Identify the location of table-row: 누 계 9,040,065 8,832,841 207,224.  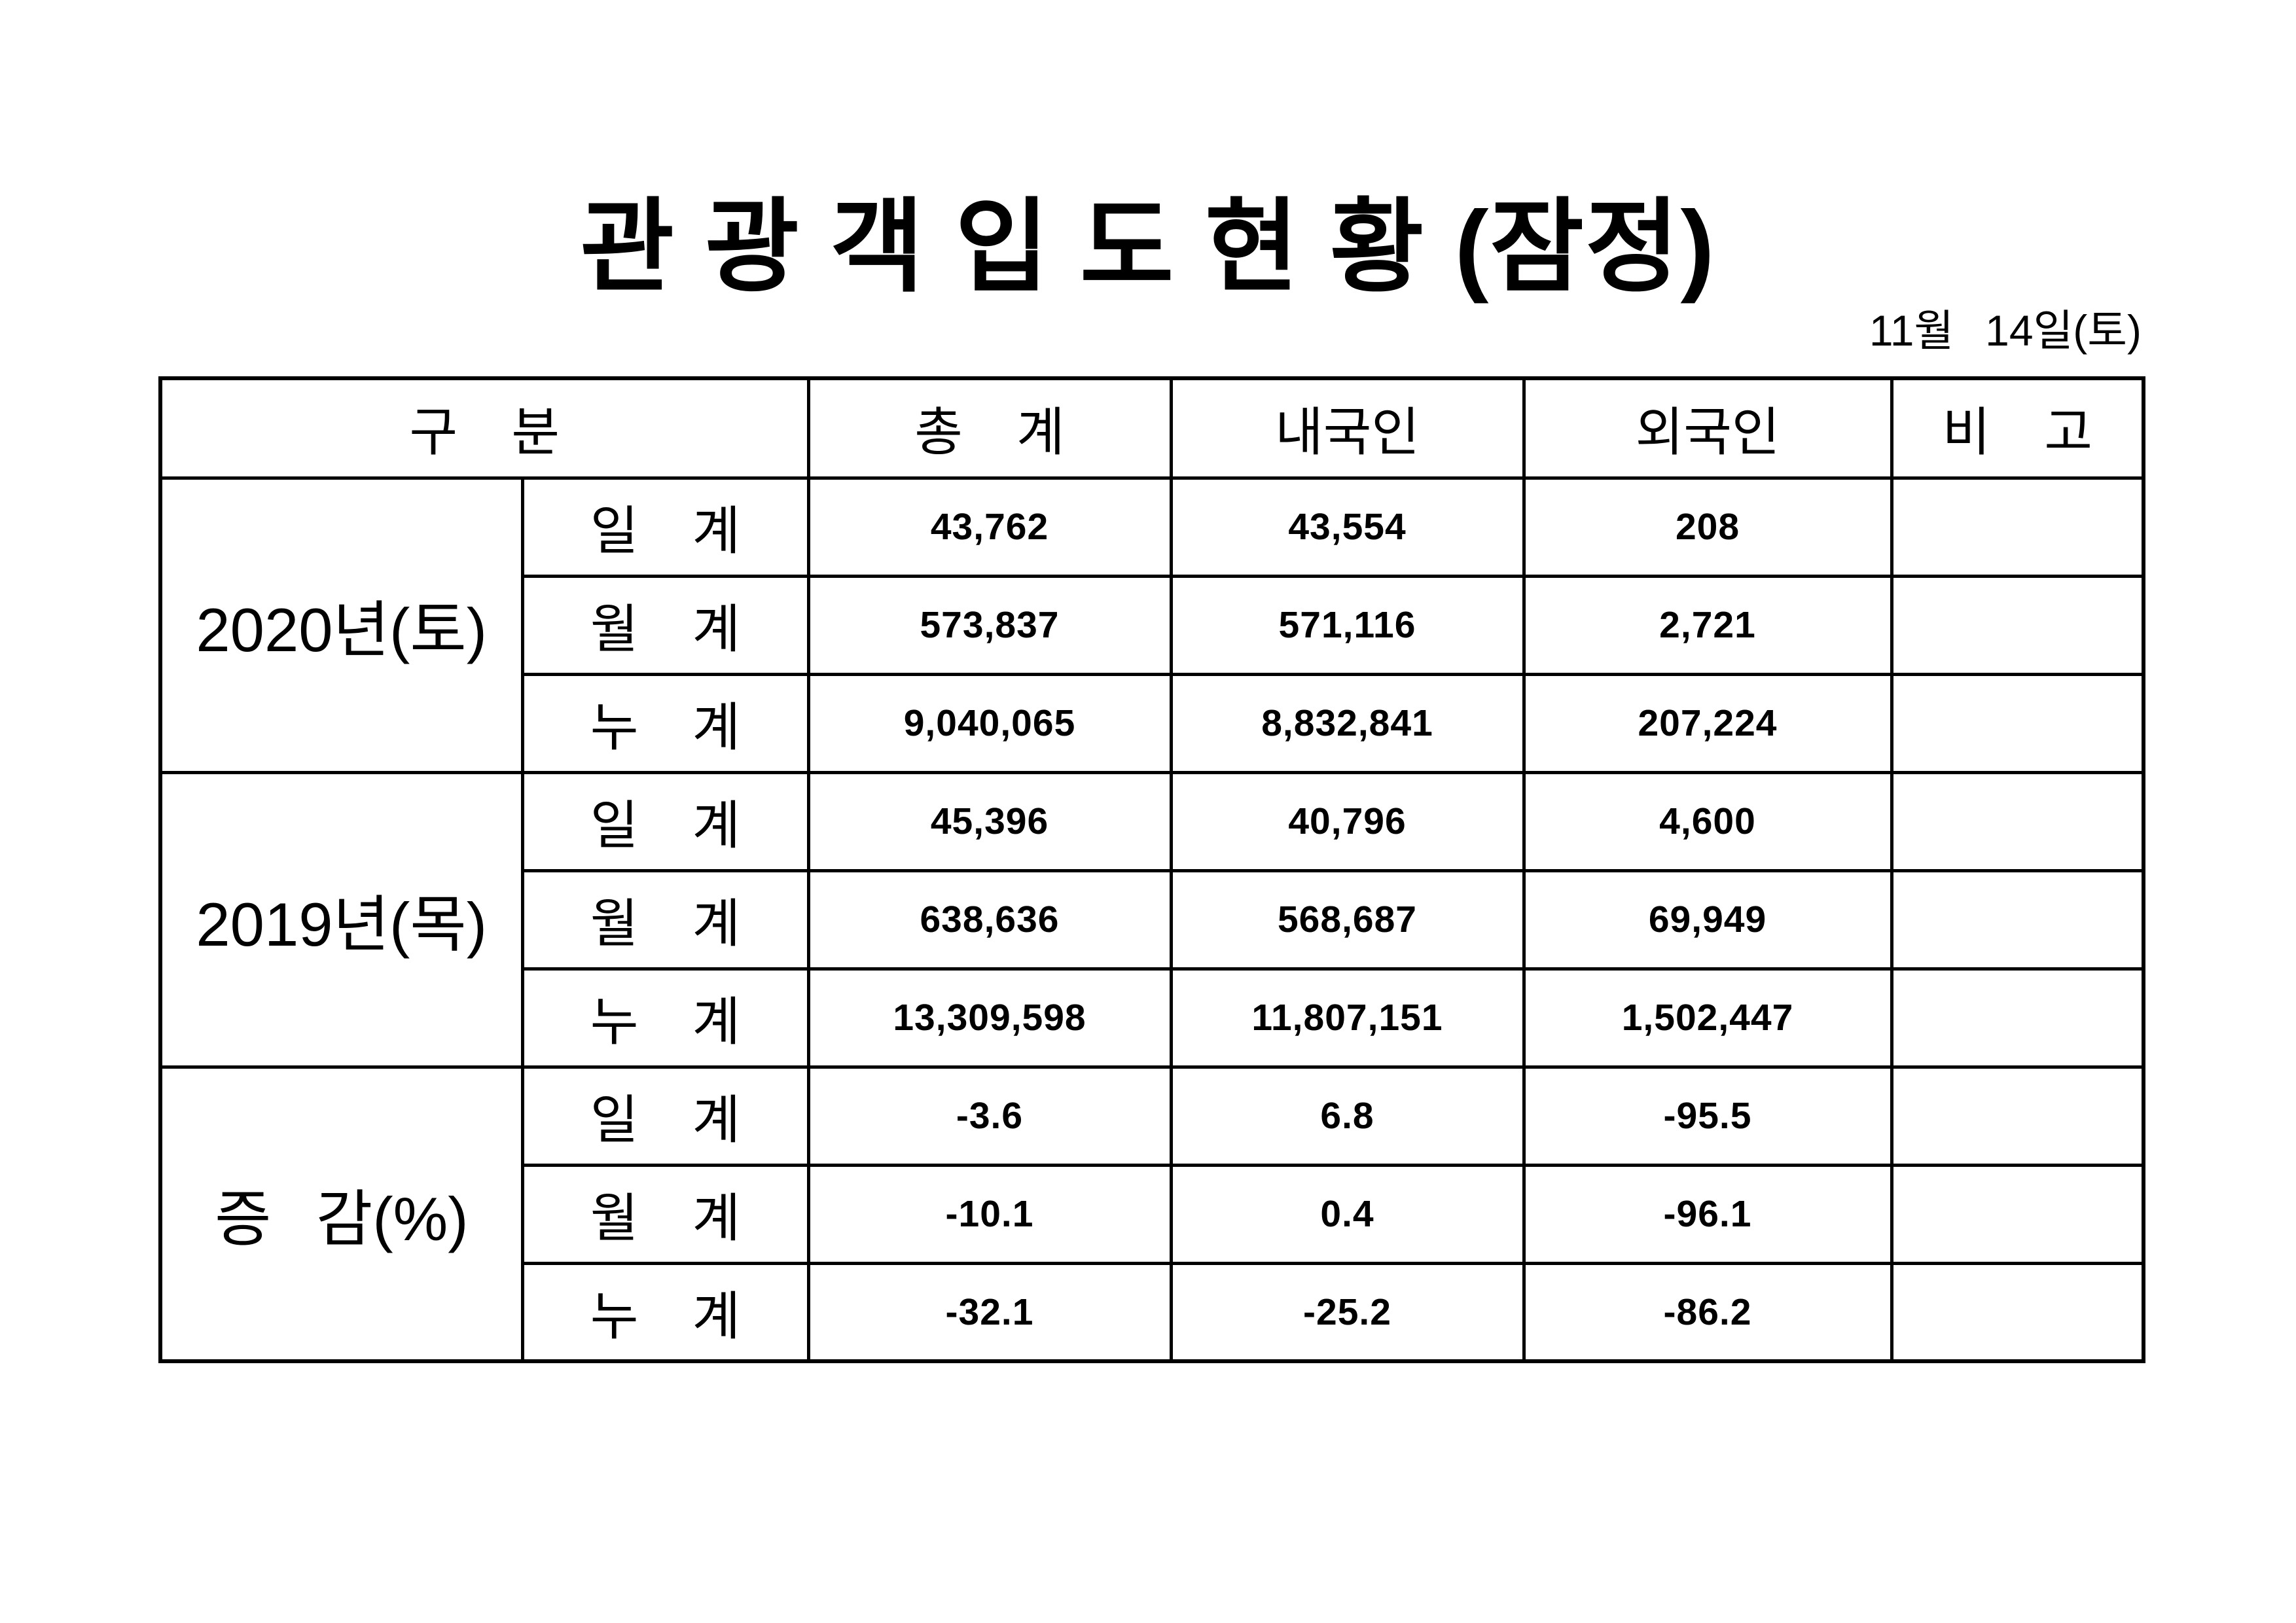
(1152, 723).